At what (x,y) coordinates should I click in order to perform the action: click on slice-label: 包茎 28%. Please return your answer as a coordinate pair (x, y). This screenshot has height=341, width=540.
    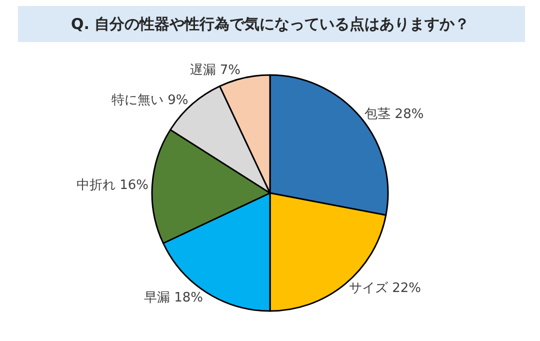
    Looking at the image, I should click on (394, 114).